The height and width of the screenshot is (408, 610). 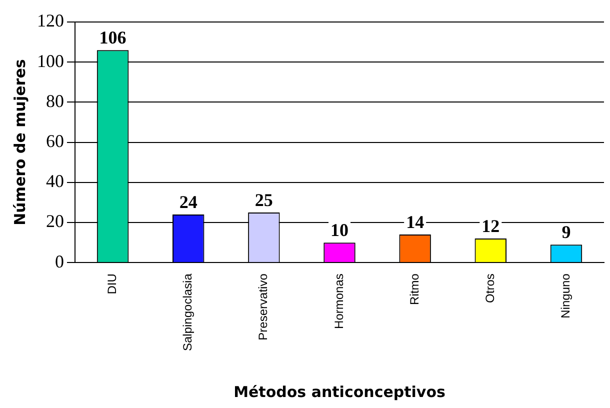 What do you see at coordinates (55, 181) in the screenshot?
I see `y-tick-label: 40` at bounding box center [55, 181].